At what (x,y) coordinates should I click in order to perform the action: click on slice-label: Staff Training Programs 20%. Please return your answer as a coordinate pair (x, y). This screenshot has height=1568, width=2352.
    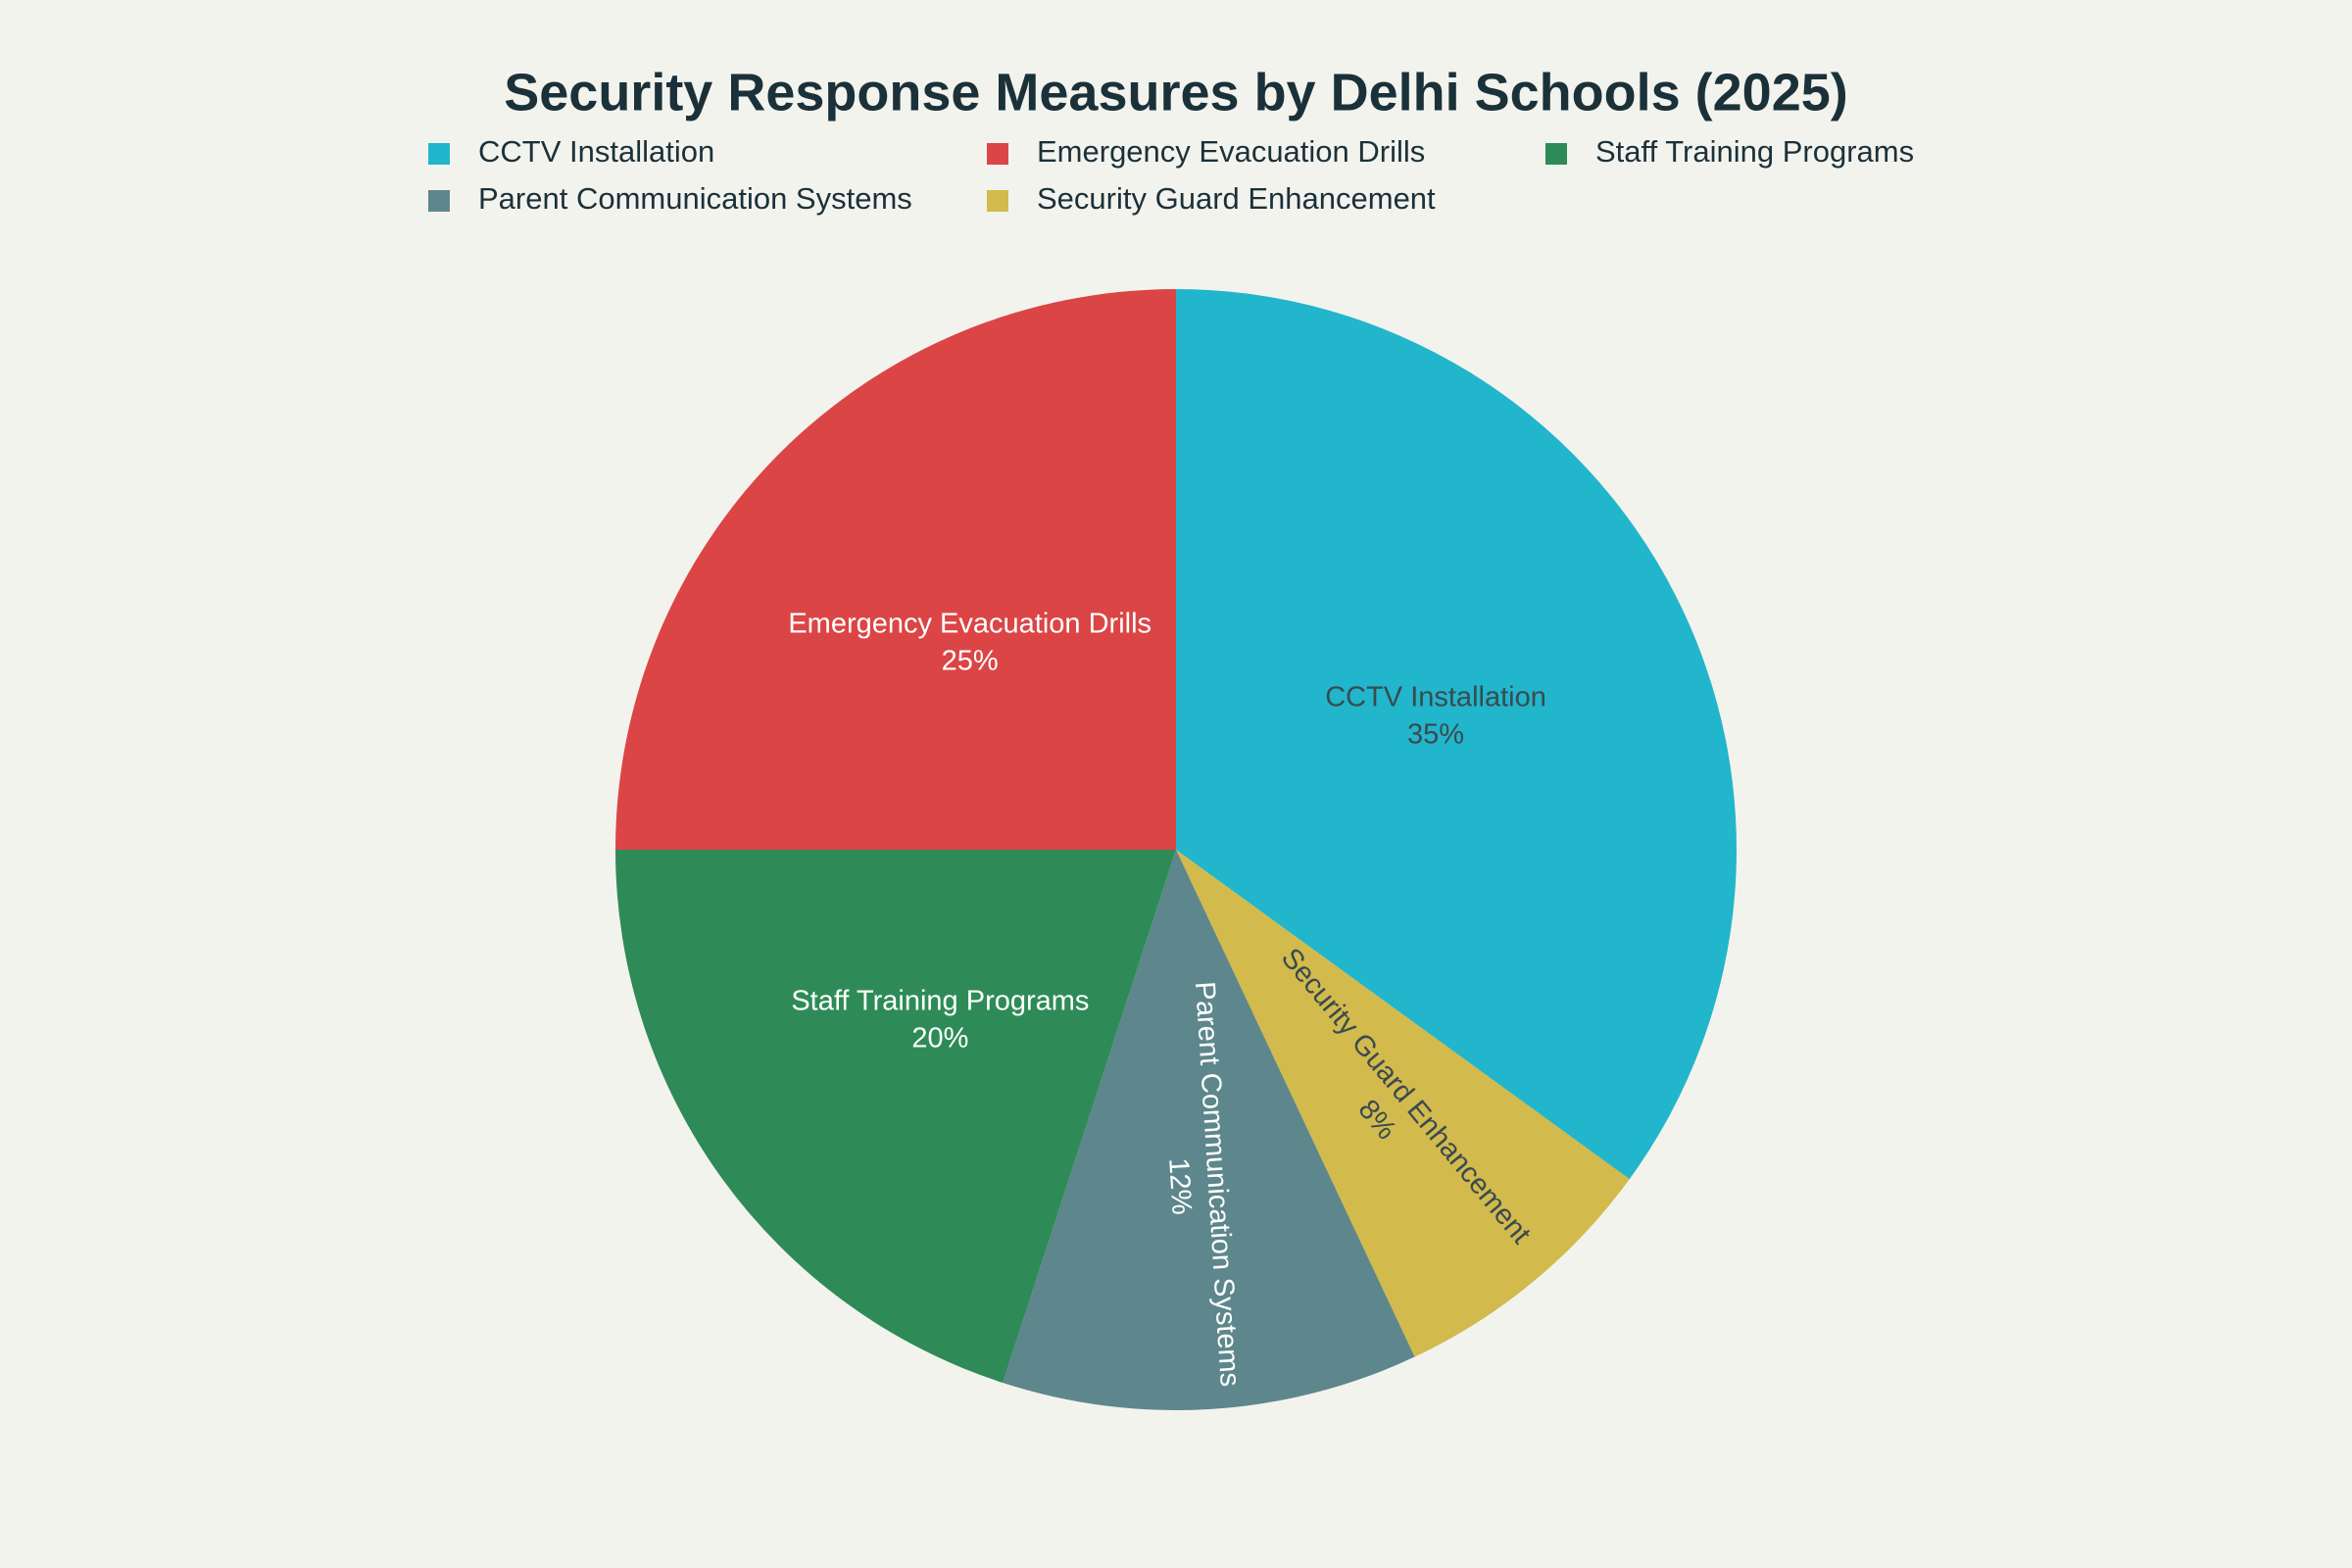
    Looking at the image, I should click on (940, 1019).